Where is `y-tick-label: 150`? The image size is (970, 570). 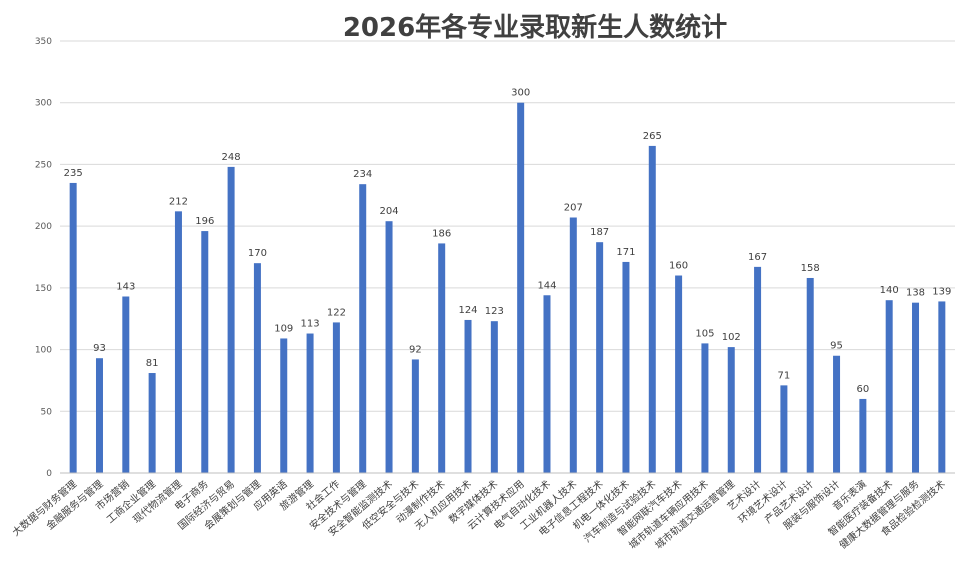 y-tick-label: 150 is located at coordinates (43, 289).